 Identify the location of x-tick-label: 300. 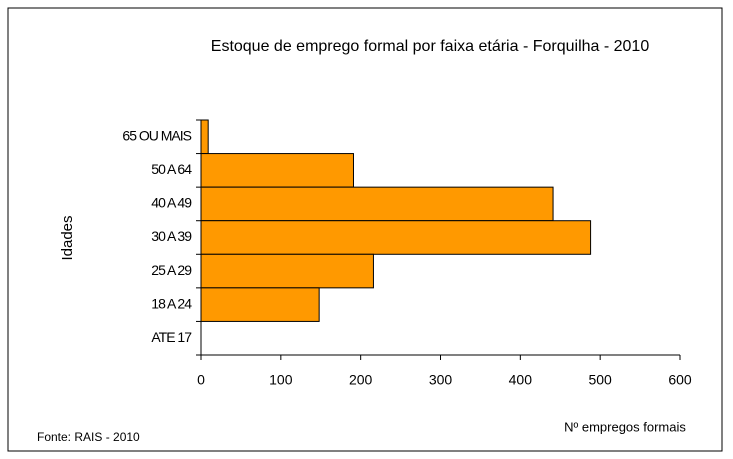
(441, 380).